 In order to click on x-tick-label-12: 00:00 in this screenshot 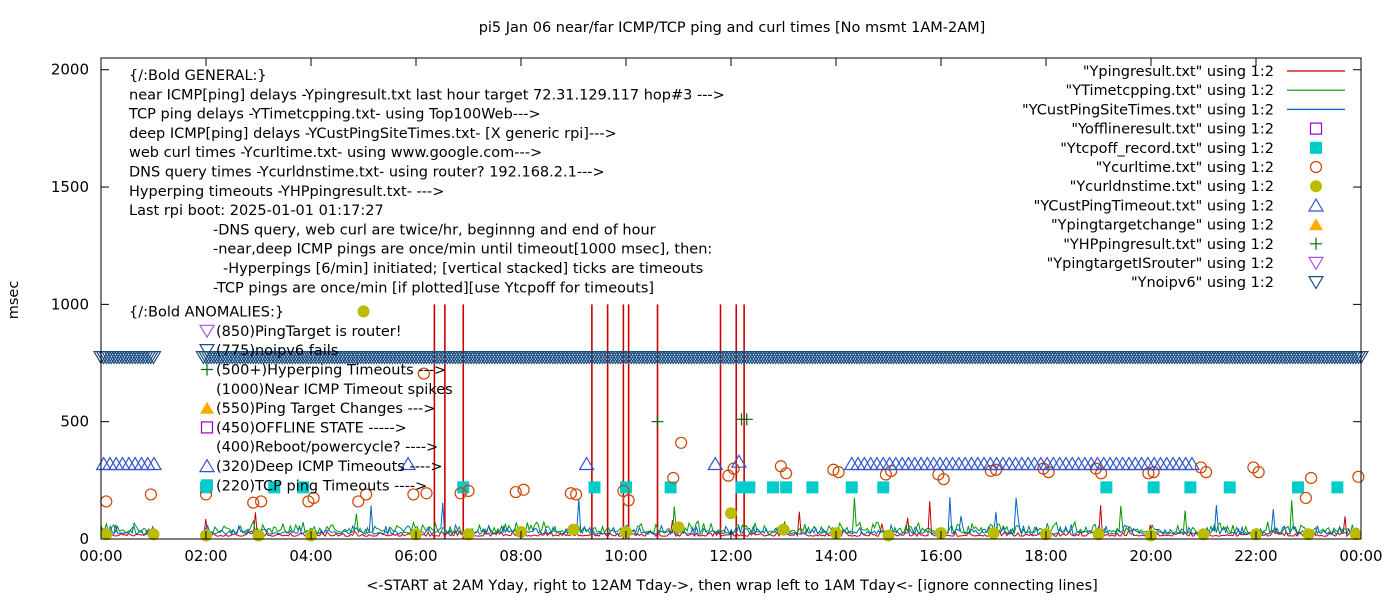, I will do `click(1360, 556)`.